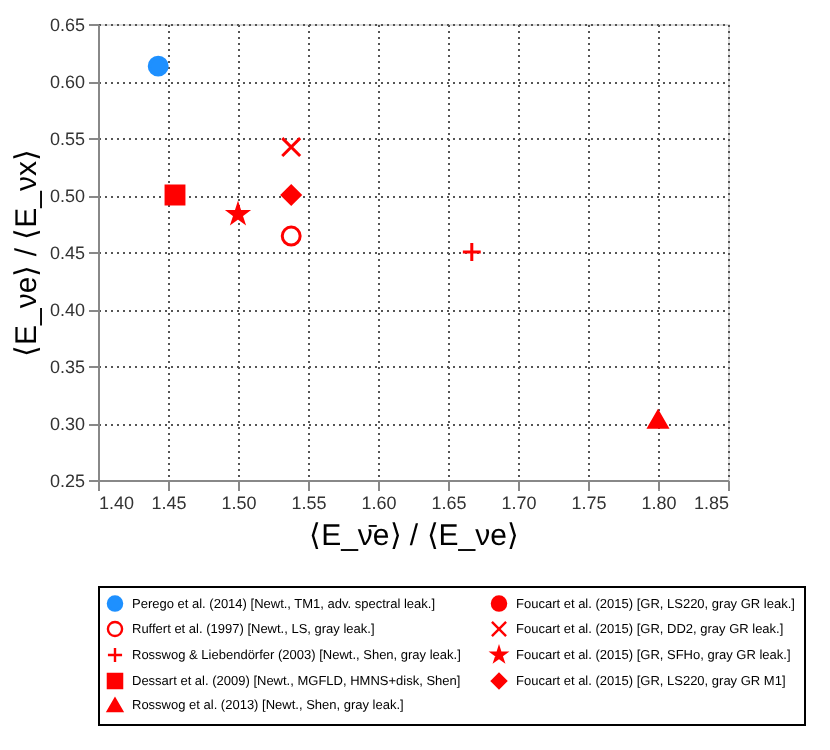  Describe the element at coordinates (309, 503) in the screenshot. I see `x-tick-label: 1.55` at that location.